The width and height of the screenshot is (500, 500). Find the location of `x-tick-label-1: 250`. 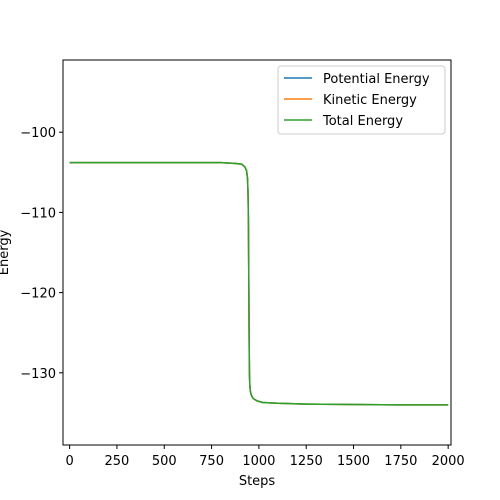

x-tick-label-1: 250 is located at coordinates (117, 461).